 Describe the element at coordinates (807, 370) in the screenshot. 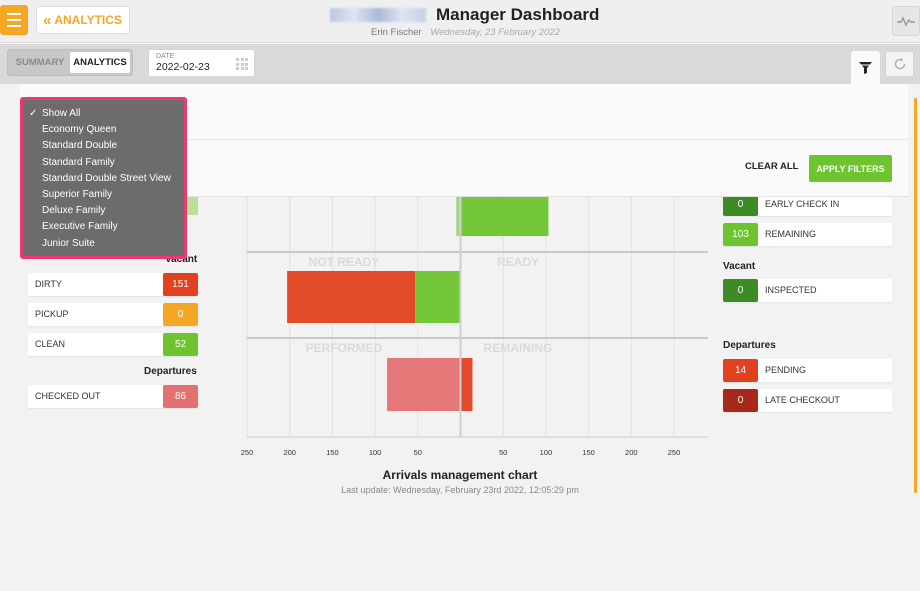

I see `stat-row-pending: 14 PENDING` at that location.